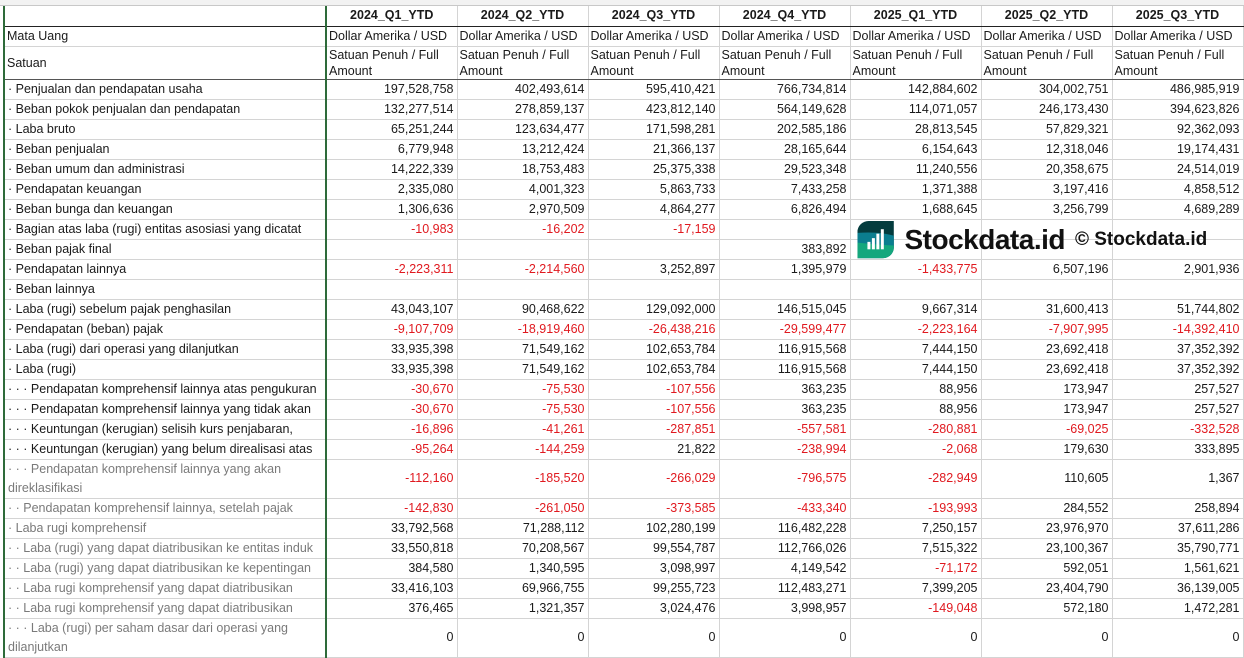 Image resolution: width=1244 pixels, height=658 pixels. Describe the element at coordinates (165, 129) in the screenshot. I see `row-label: · Laba bruto` at that location.